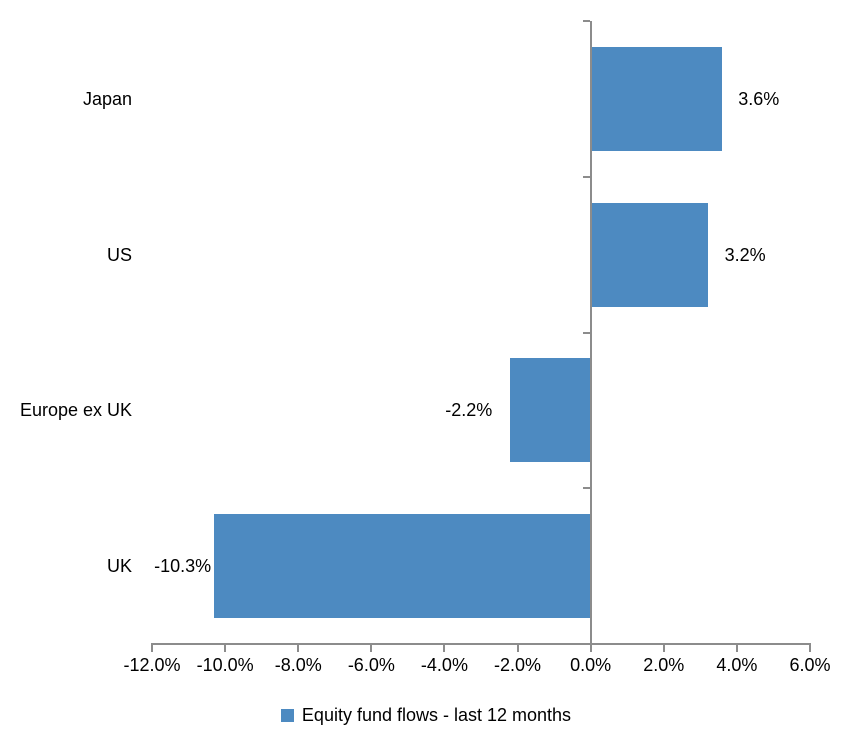  What do you see at coordinates (550, 410) in the screenshot?
I see `bar-europe-ex-uk` at bounding box center [550, 410].